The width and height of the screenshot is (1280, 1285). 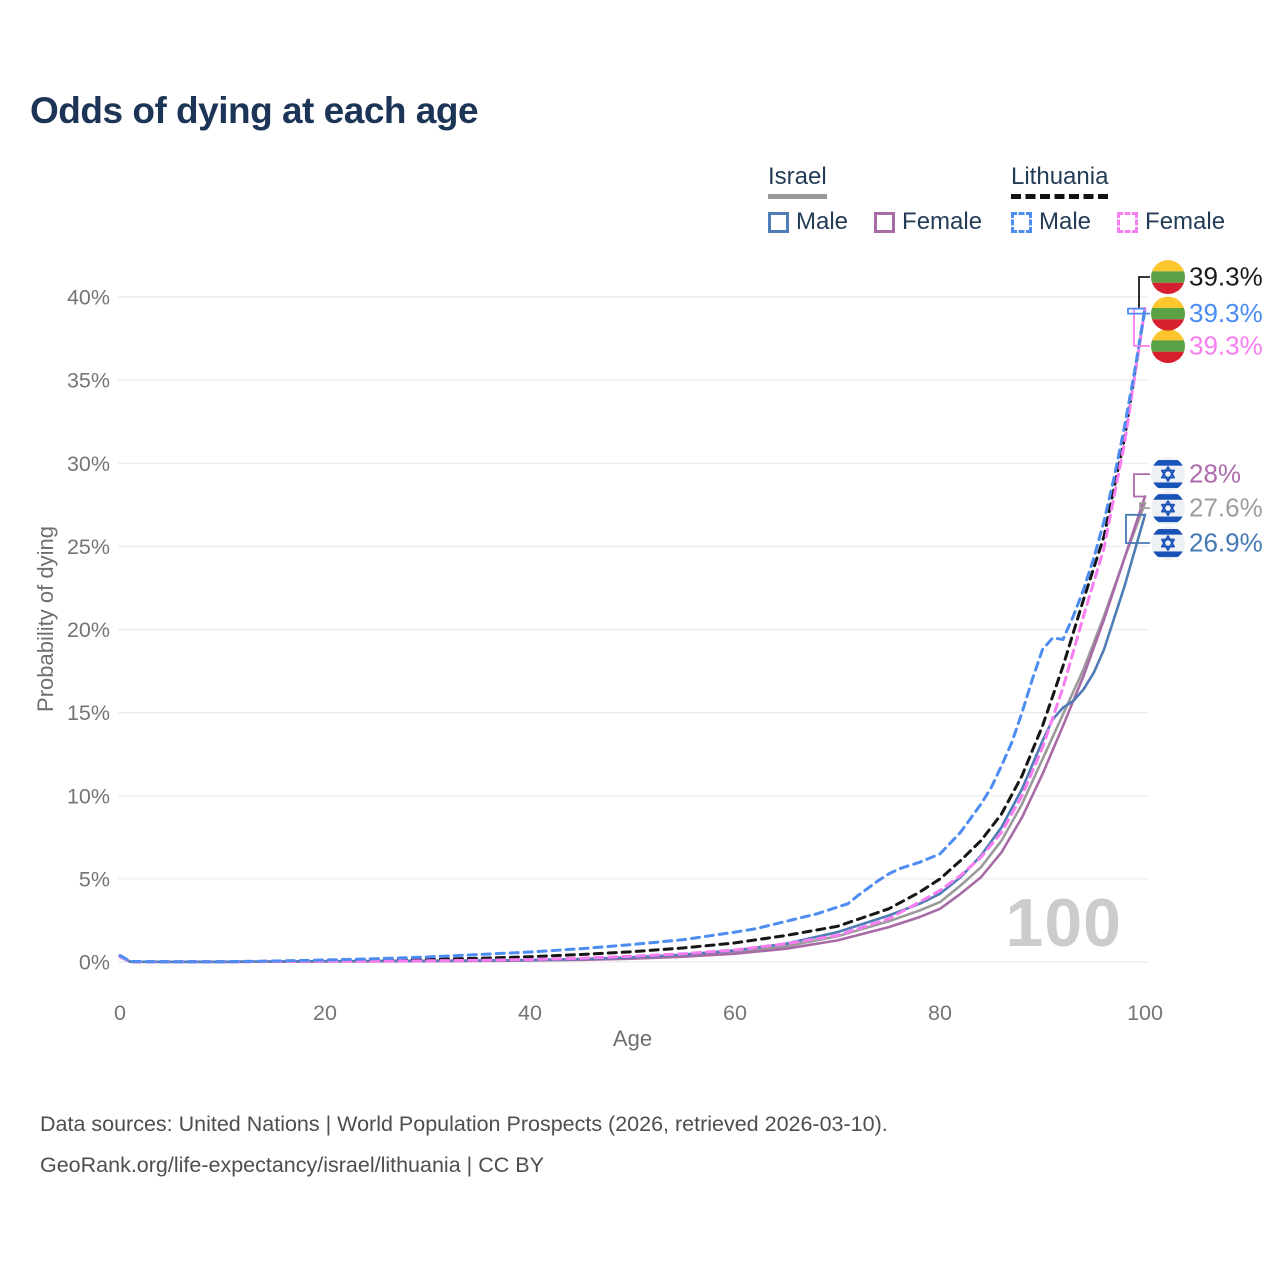 I want to click on legend-item-israel-female: Female, so click(x=928, y=222).